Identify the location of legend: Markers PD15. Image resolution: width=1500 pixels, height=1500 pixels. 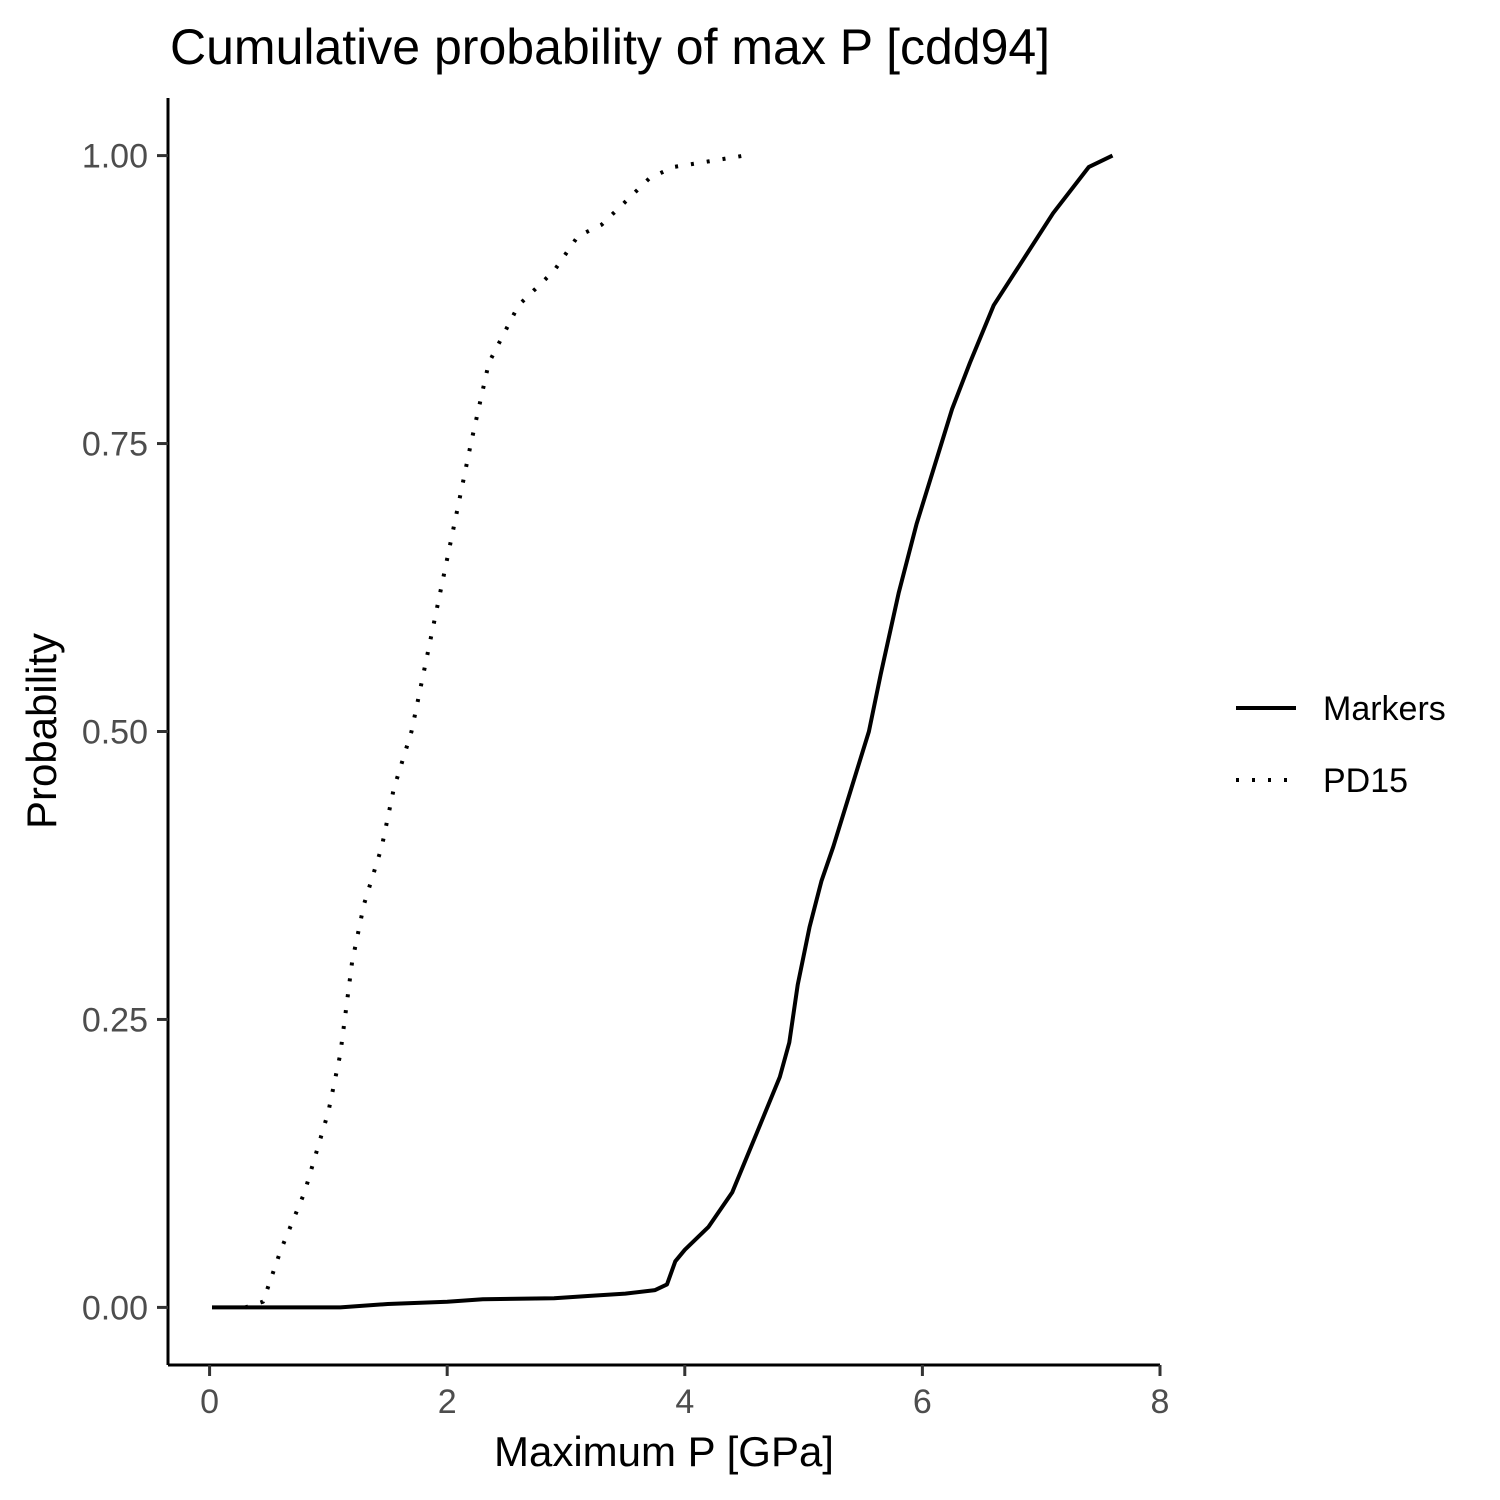
(1341, 745).